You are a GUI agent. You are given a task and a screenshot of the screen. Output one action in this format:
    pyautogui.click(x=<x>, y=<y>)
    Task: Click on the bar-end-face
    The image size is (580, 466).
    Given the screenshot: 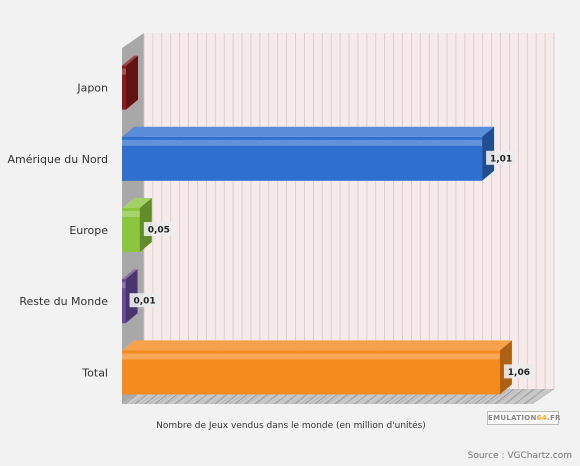 What is the action you would take?
    pyautogui.click(x=132, y=82)
    